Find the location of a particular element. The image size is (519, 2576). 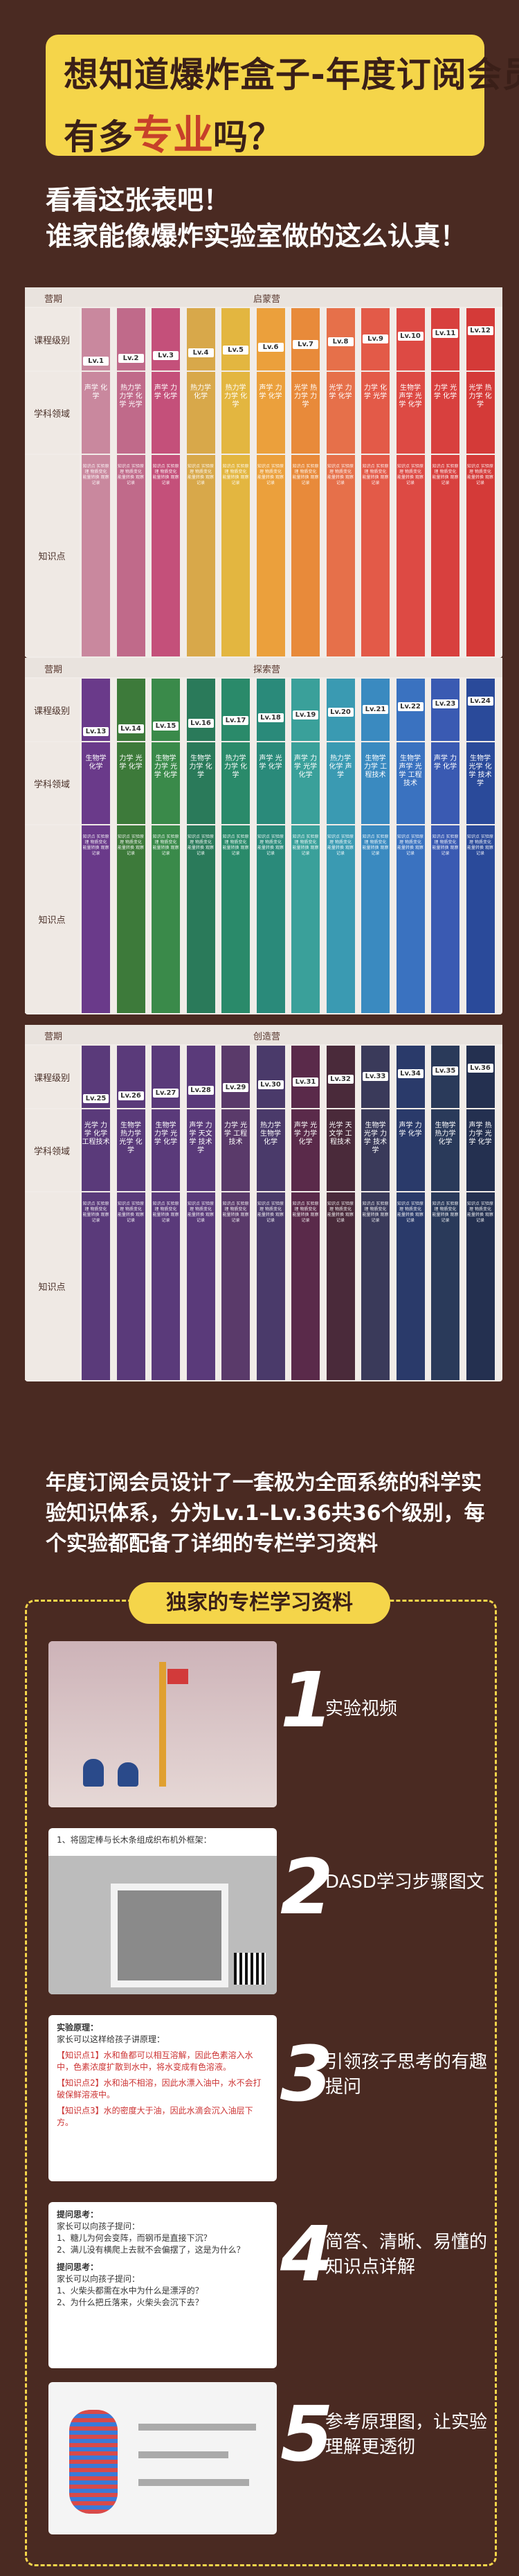

level-badge: Lv.4 is located at coordinates (201, 352).